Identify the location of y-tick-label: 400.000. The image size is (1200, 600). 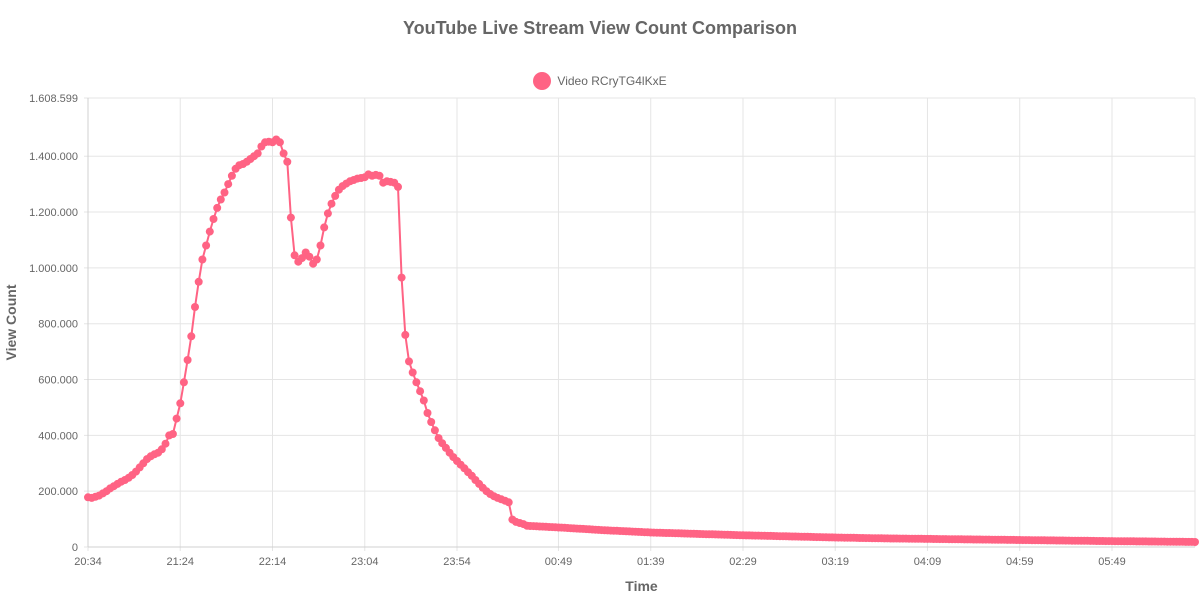
(58, 436).